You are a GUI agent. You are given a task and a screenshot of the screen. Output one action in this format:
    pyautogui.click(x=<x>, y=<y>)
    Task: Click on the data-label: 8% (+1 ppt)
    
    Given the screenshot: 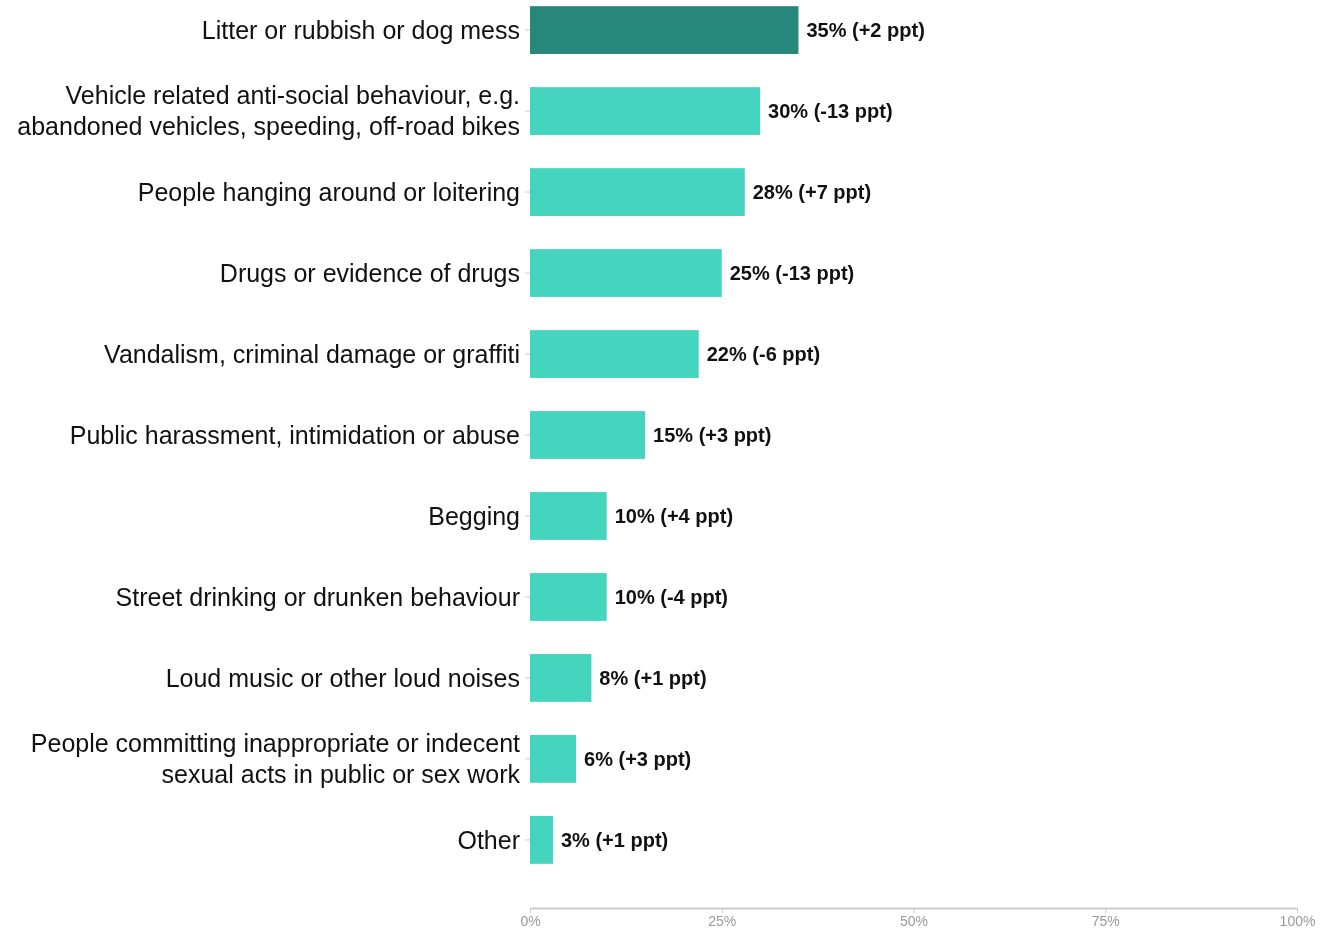 What is the action you would take?
    pyautogui.click(x=653, y=677)
    